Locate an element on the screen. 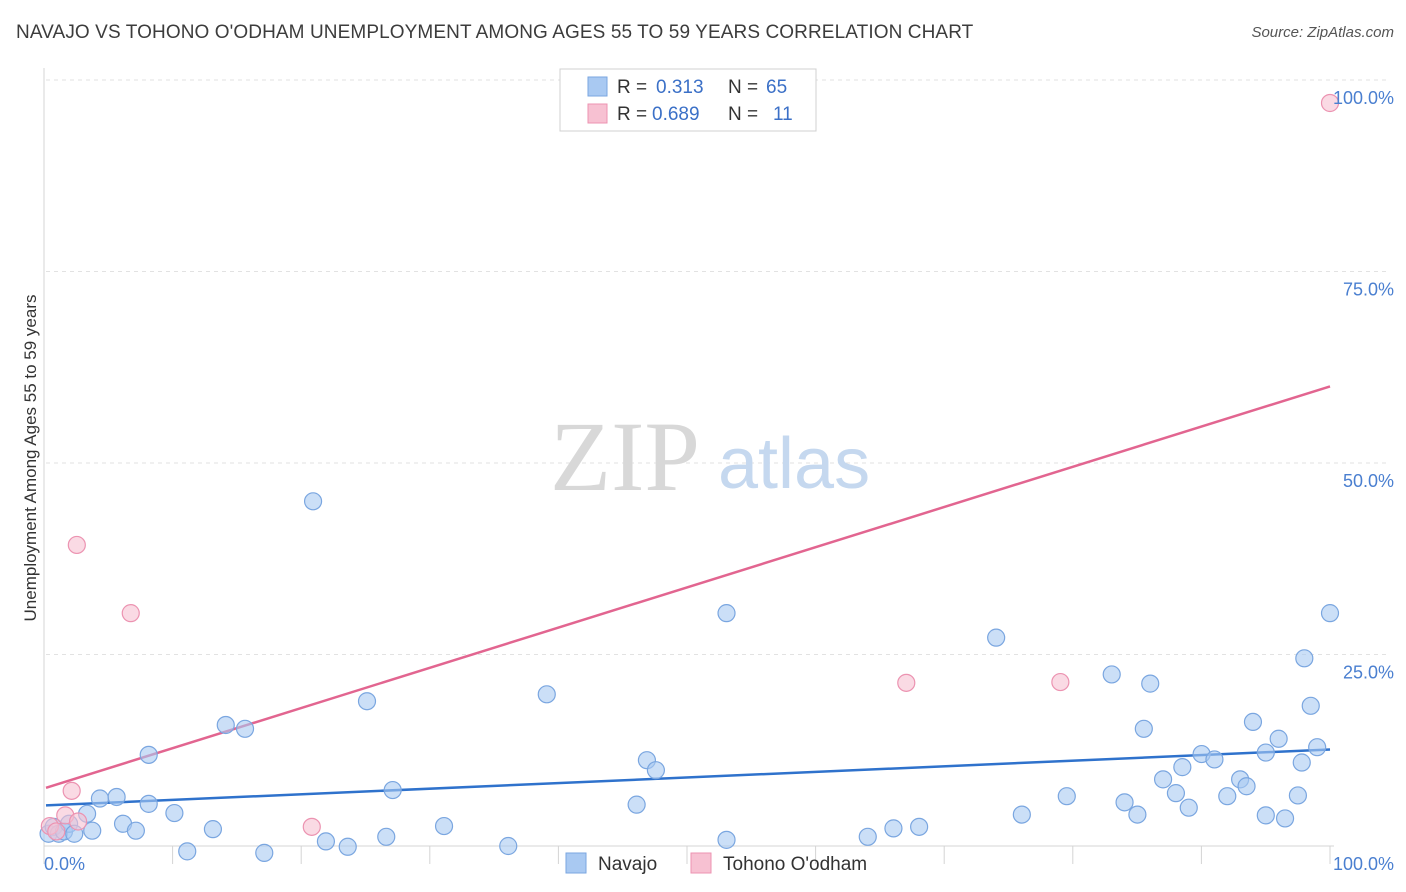  y-tick-label-1: 75.0% is located at coordinates (1368, 290).